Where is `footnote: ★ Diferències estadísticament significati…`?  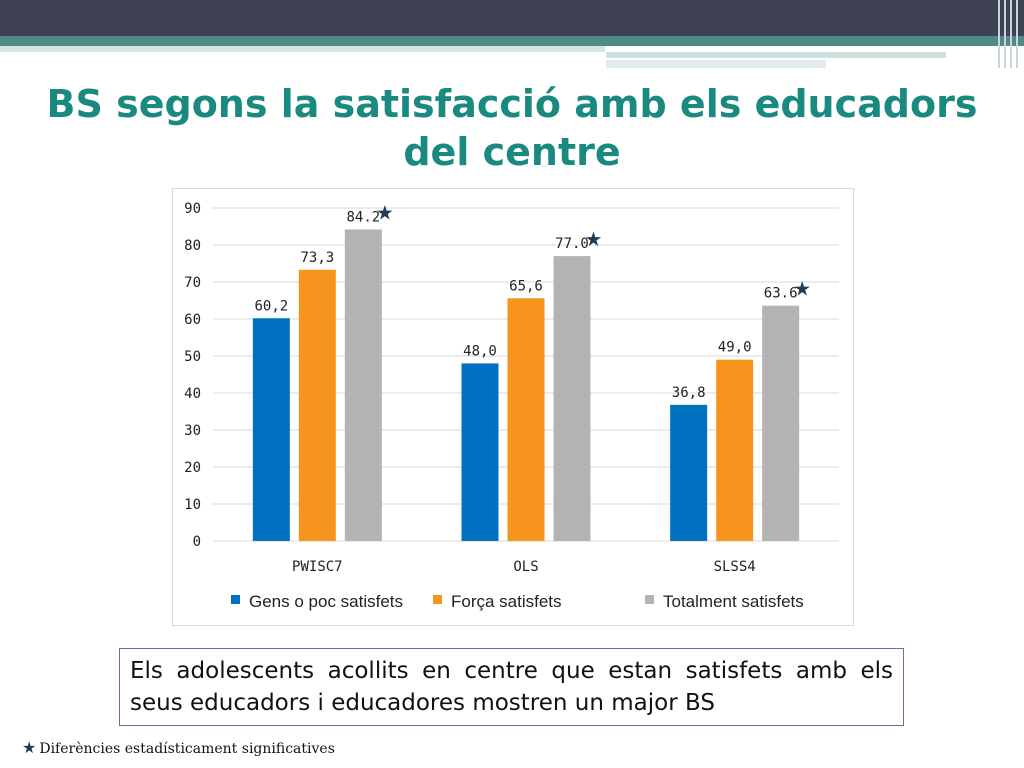
footnote: ★ Diferències estadísticament significati… is located at coordinates (178, 747).